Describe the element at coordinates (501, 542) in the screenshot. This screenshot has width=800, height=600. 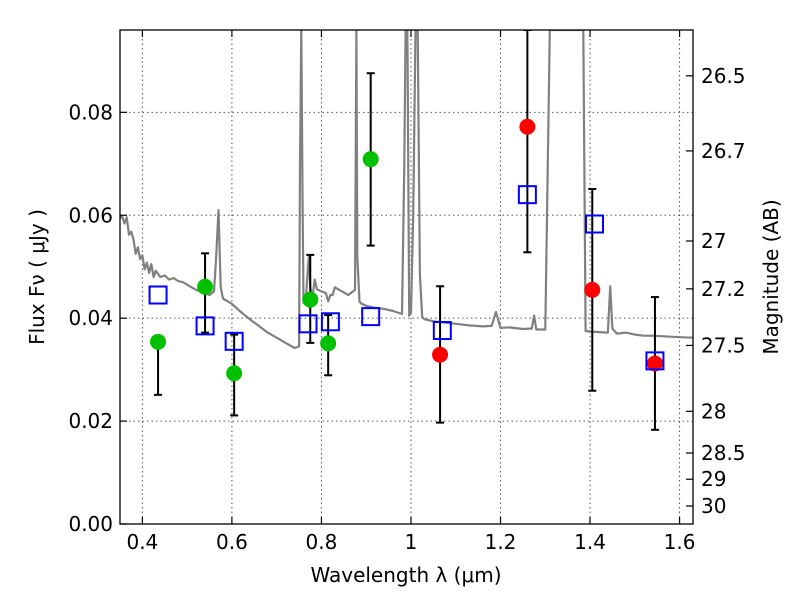
I see `x-tick-label: 1.2` at that location.